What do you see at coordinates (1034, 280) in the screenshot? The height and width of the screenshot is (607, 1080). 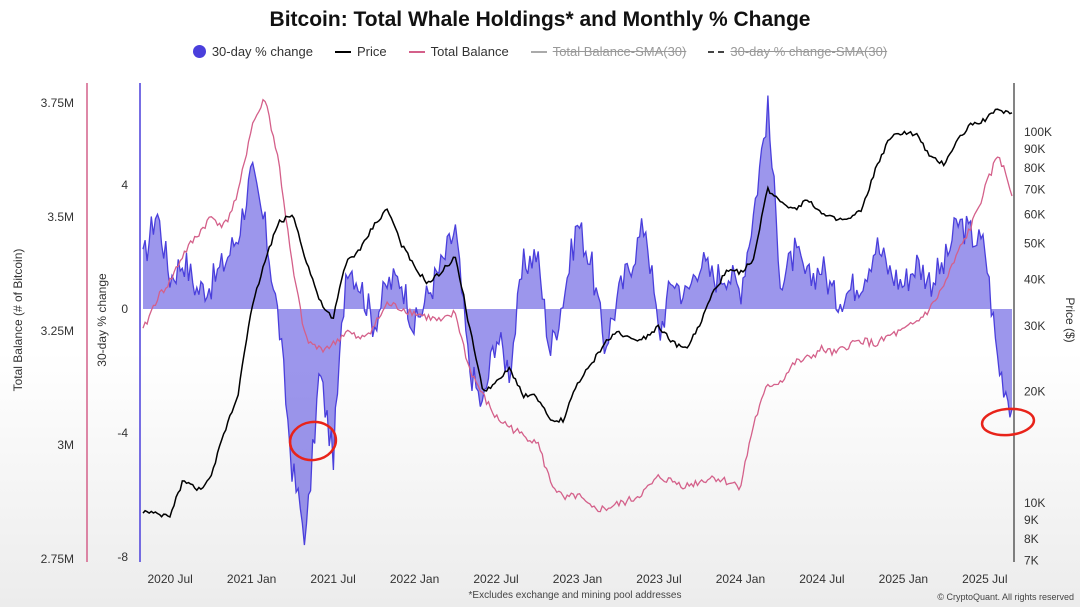 I see `price-tick-label: 40K` at bounding box center [1034, 280].